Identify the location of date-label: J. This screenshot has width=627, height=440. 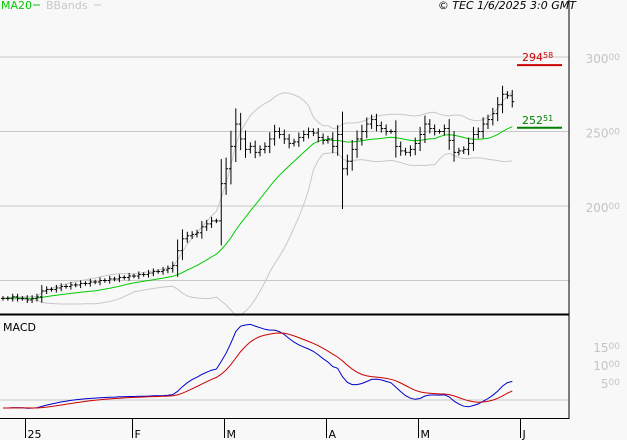
(524, 434).